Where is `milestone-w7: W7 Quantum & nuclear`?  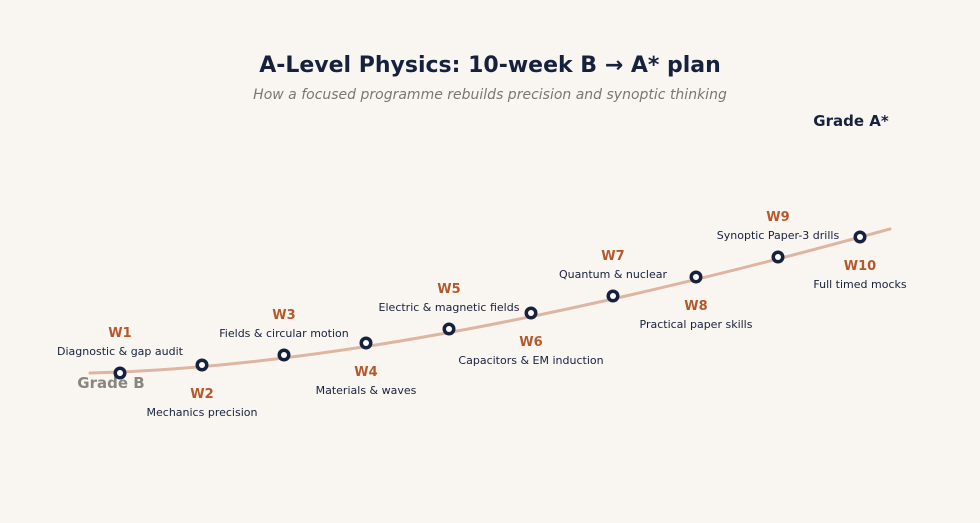
milestone-w7: W7 Quantum & nuclear is located at coordinates (613, 276).